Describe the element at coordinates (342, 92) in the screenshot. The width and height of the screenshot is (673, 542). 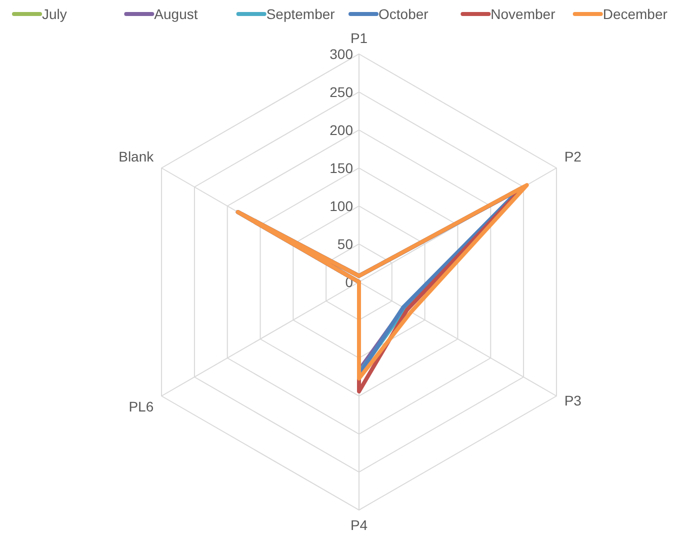
I see `y-tick-label: 250` at that location.